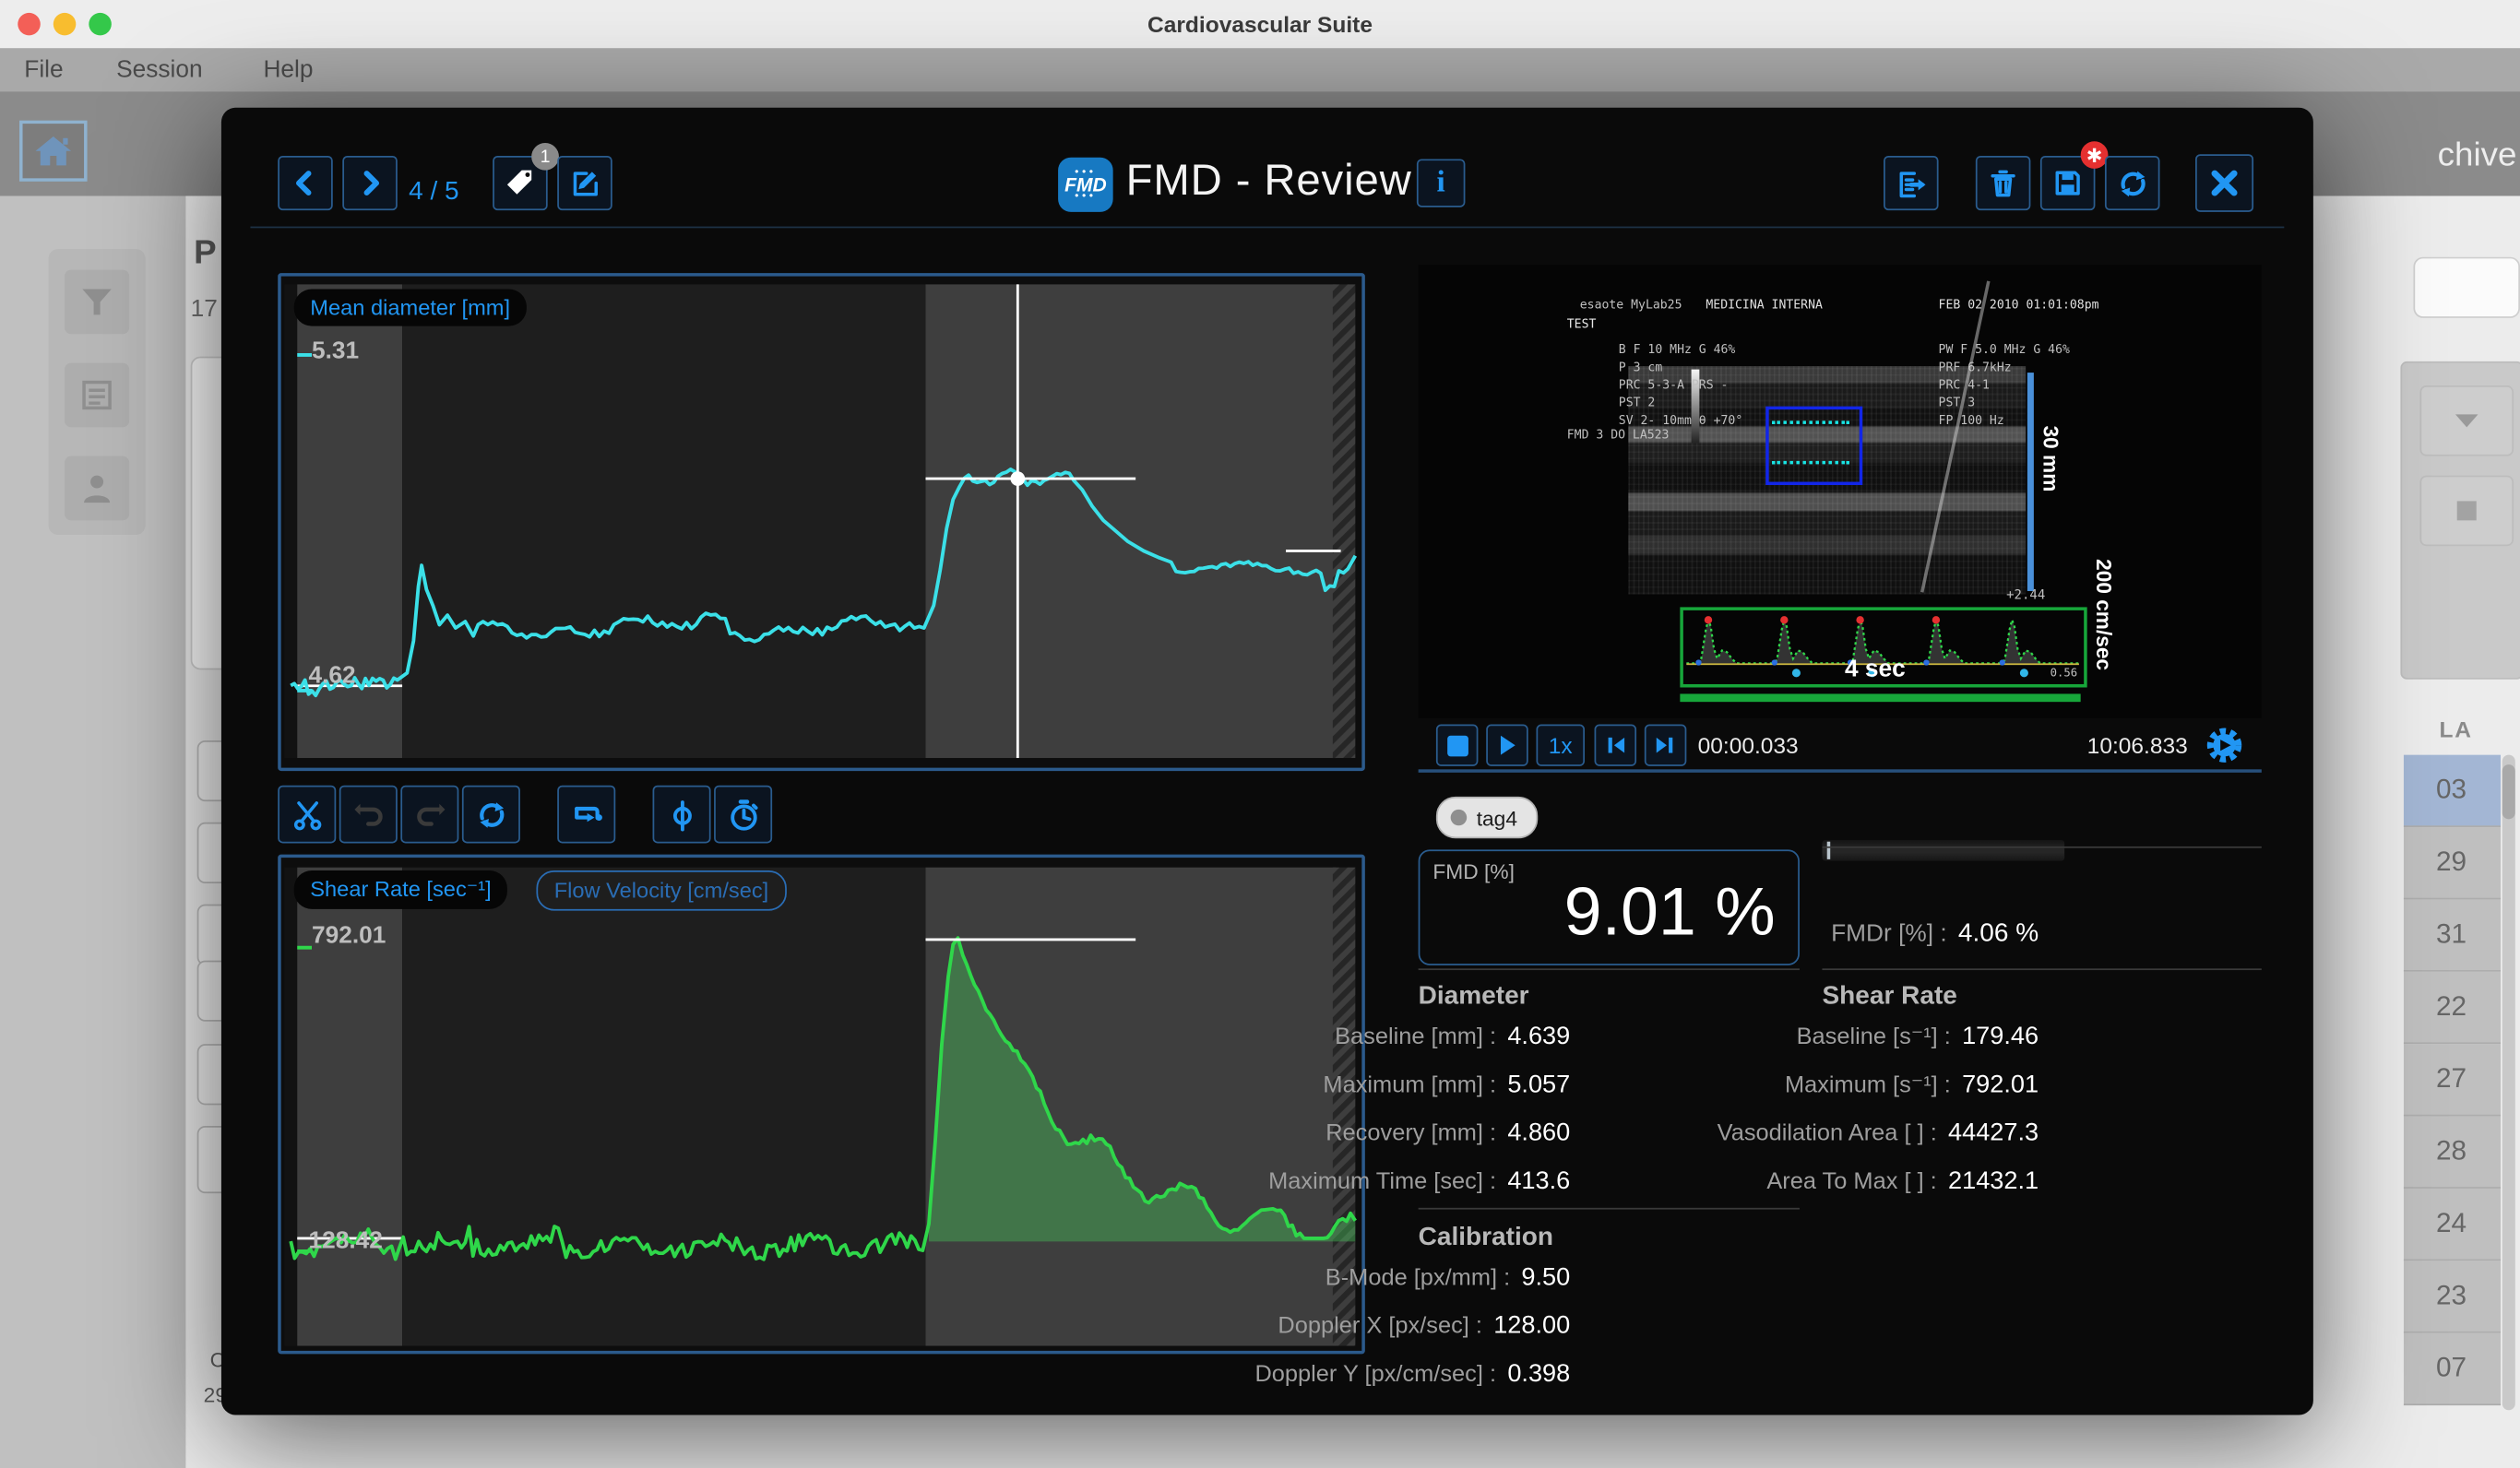 This screenshot has height=1468, width=2520. I want to click on close-traffic-light, so click(29, 24).